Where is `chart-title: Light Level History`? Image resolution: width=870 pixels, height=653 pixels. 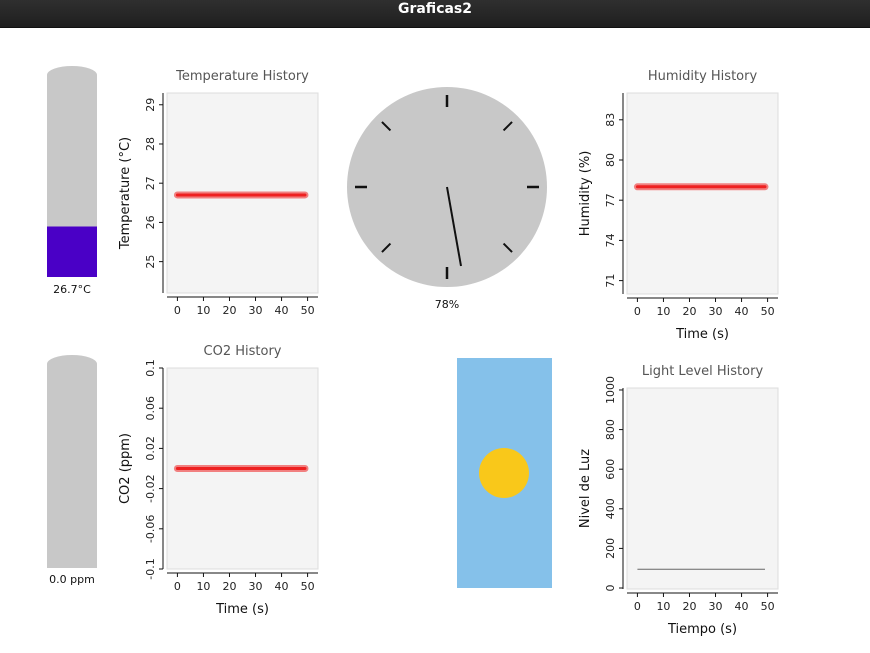 chart-title: Light Level History is located at coordinates (703, 371).